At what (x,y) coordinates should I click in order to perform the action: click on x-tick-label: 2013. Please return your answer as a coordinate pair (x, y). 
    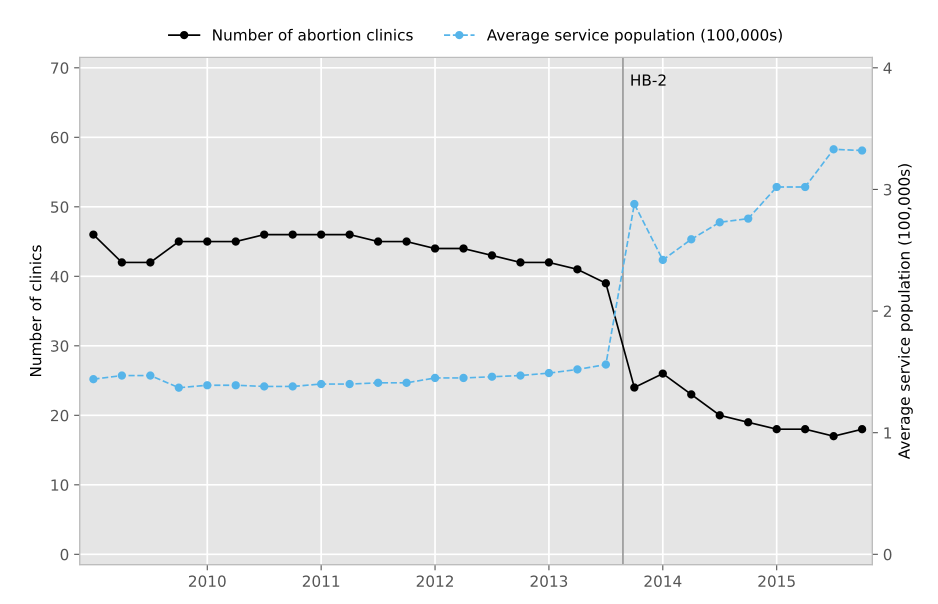
    Looking at the image, I should click on (549, 581).